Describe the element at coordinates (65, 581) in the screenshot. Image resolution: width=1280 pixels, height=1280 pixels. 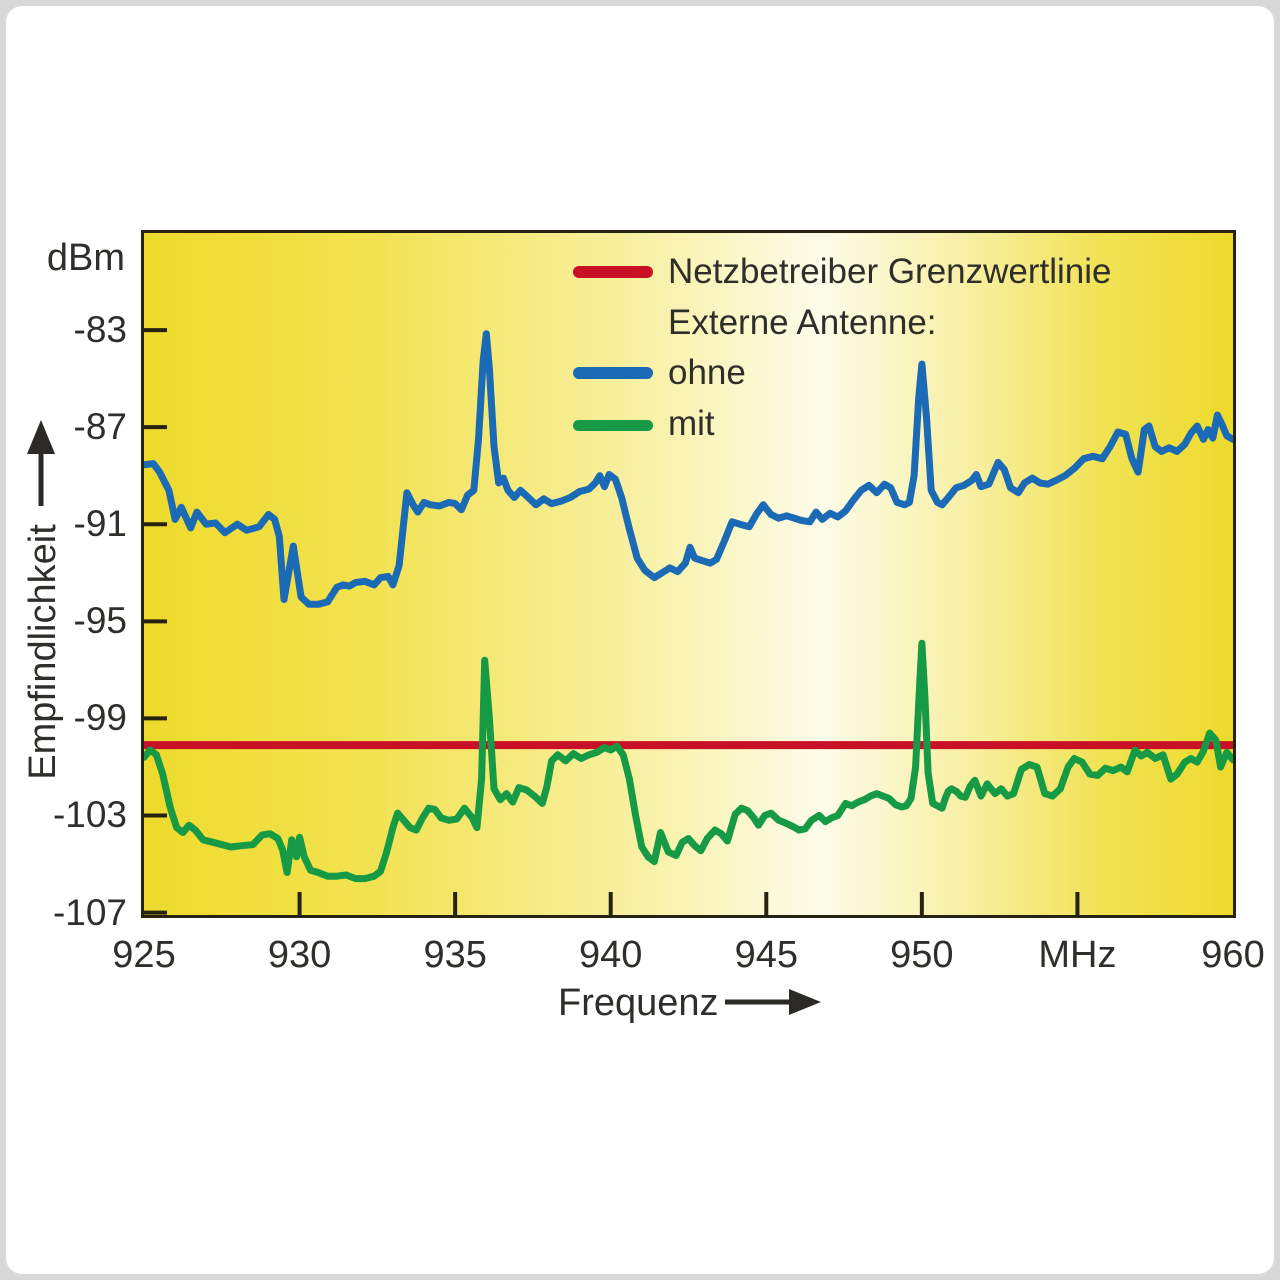
I see `y-axis-tick-labels: -83 -87 -91 -95 -99 -103 -107` at that location.